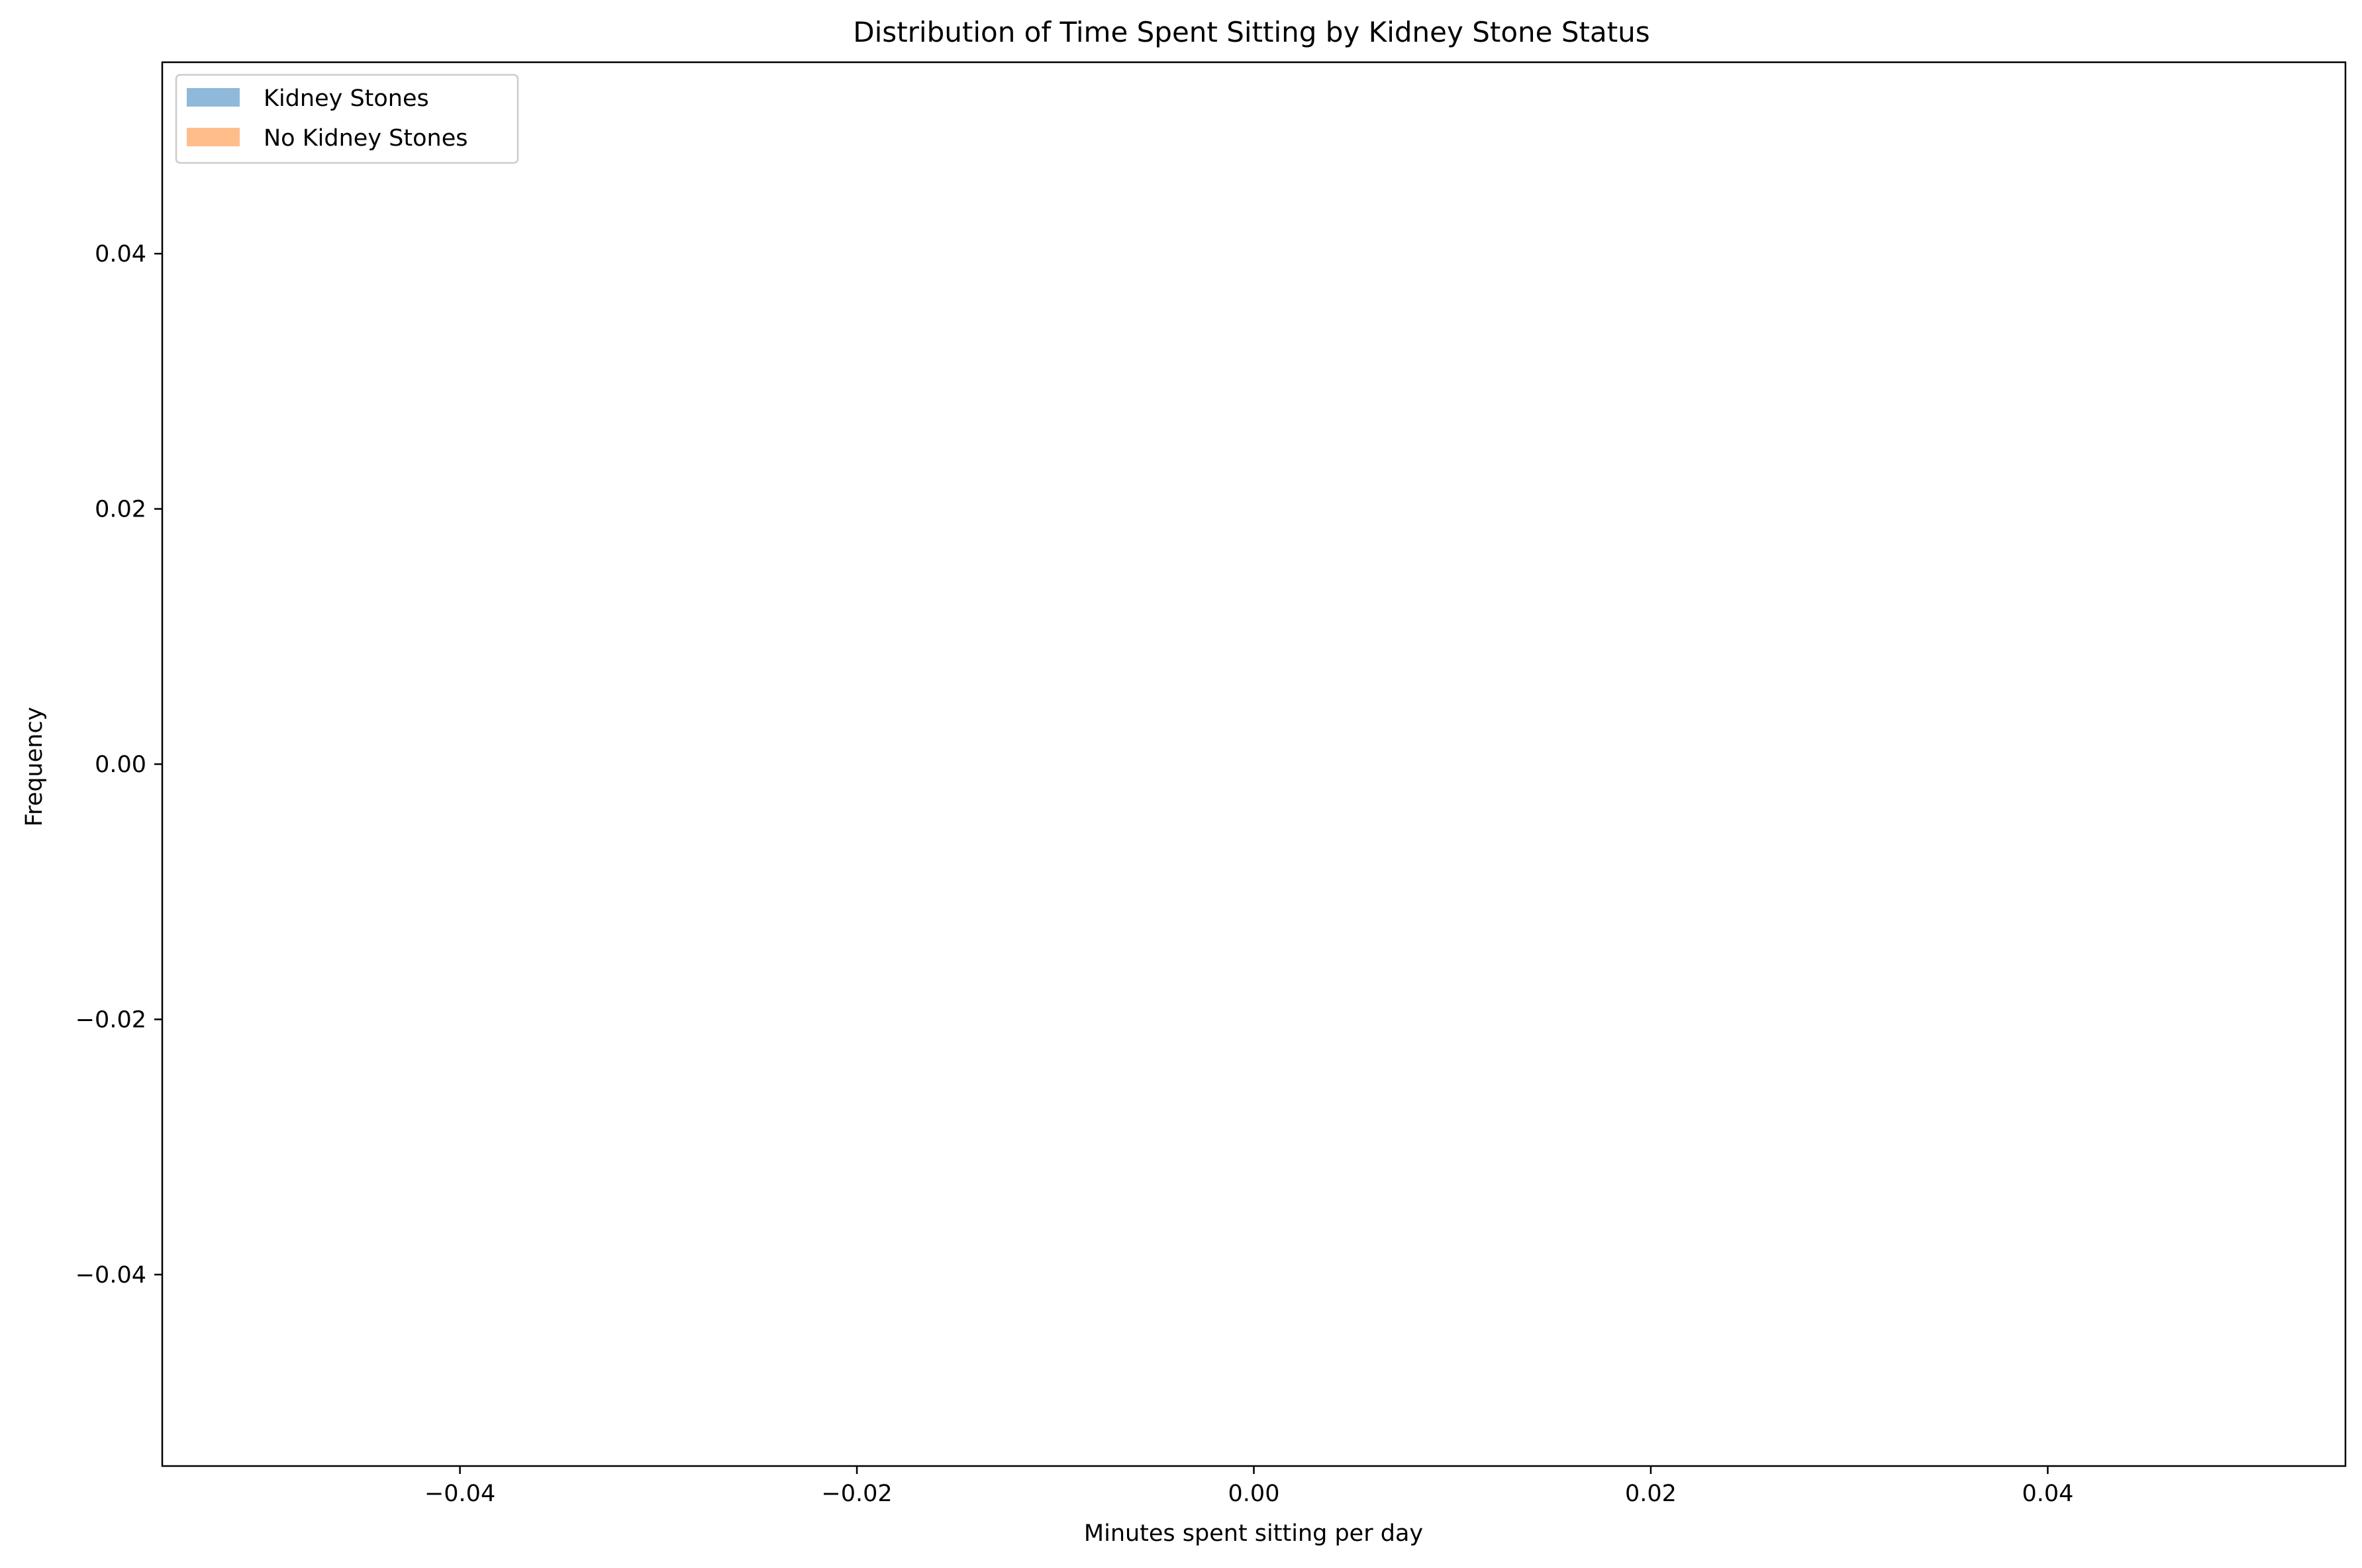 This screenshot has height=1568, width=2362. I want to click on legend-swatch-no-kidney-stones, so click(213, 137).